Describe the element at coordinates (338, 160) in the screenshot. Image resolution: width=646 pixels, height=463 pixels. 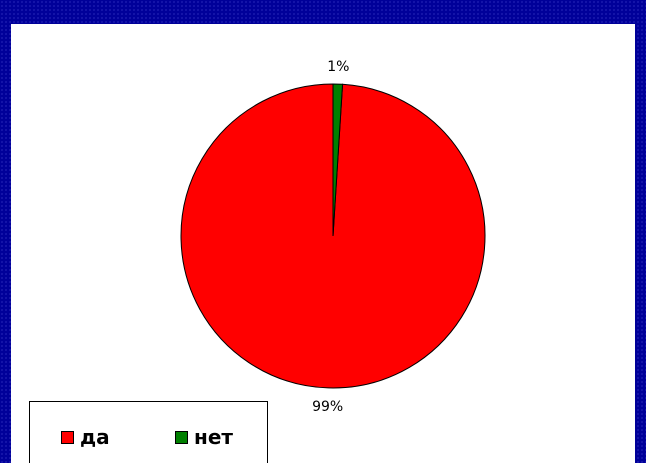
I see `pie-slice-no` at that location.